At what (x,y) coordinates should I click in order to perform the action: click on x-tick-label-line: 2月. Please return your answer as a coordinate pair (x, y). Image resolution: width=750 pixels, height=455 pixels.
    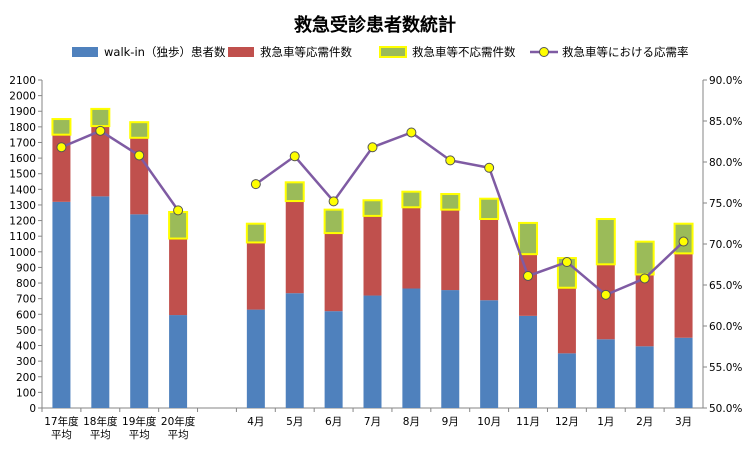
    Looking at the image, I should click on (644, 422).